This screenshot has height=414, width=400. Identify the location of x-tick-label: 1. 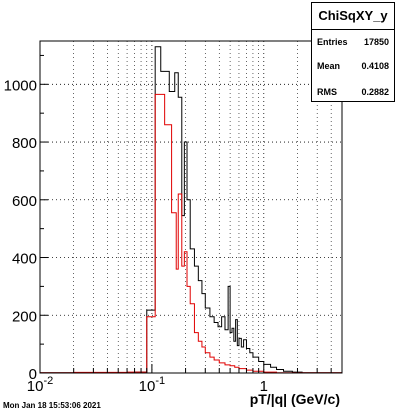
(264, 386).